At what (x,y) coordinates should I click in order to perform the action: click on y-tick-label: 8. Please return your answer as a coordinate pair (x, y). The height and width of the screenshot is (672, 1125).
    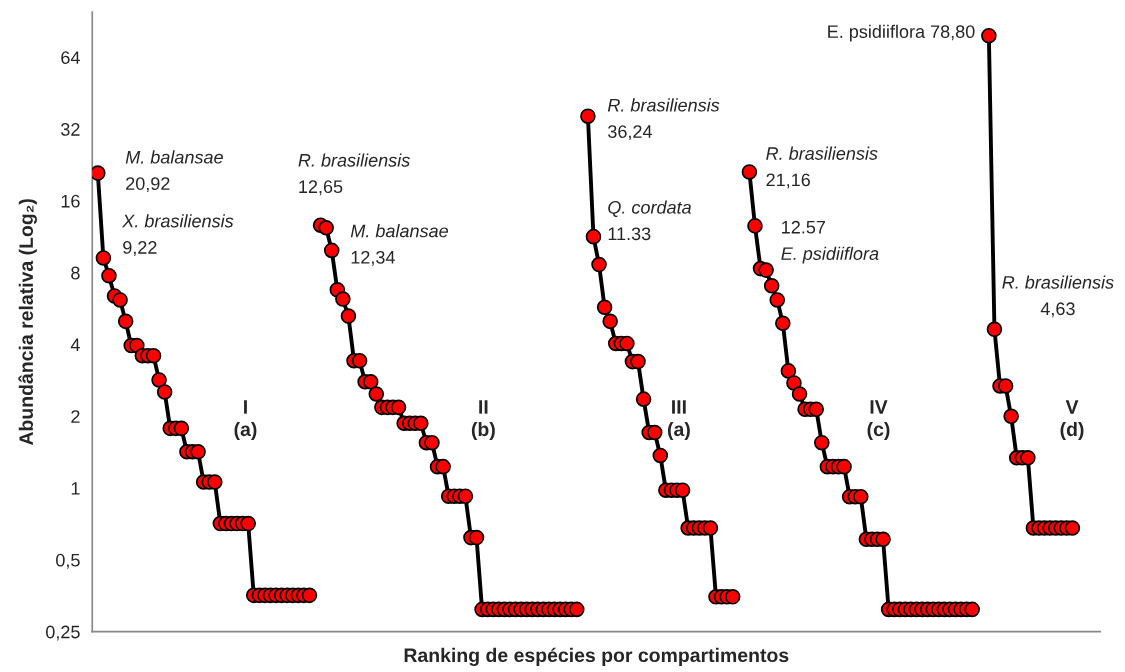
    Looking at the image, I should click on (75, 273).